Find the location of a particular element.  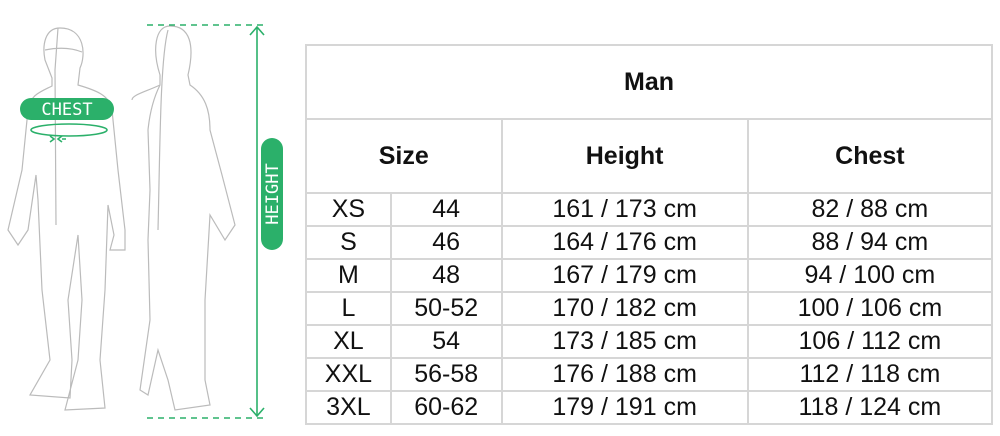

chest-cell: 82 / 88 cm is located at coordinates (870, 209).